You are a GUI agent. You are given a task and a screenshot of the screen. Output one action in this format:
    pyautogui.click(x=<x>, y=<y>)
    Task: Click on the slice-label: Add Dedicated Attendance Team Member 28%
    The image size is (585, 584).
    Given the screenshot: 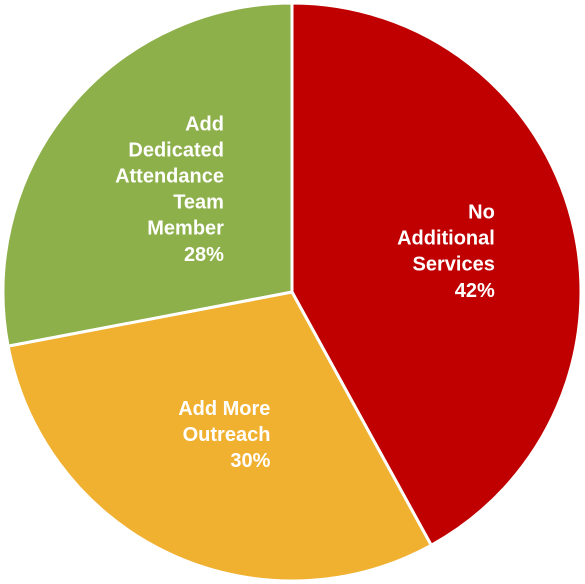 What is the action you would take?
    pyautogui.click(x=169, y=190)
    